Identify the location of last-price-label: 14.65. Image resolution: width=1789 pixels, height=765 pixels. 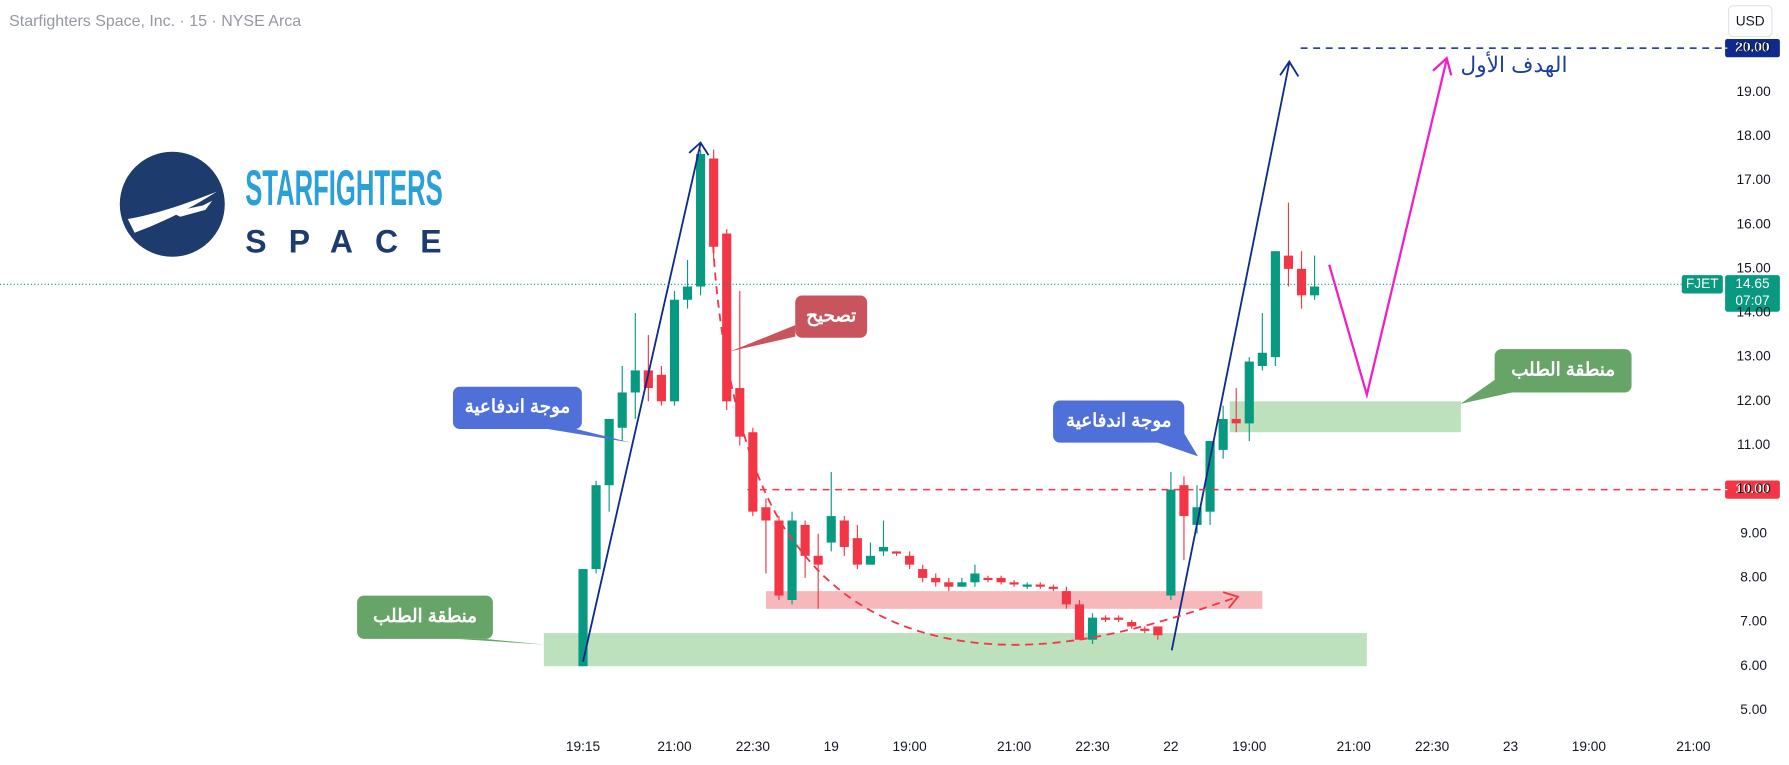
(1752, 283).